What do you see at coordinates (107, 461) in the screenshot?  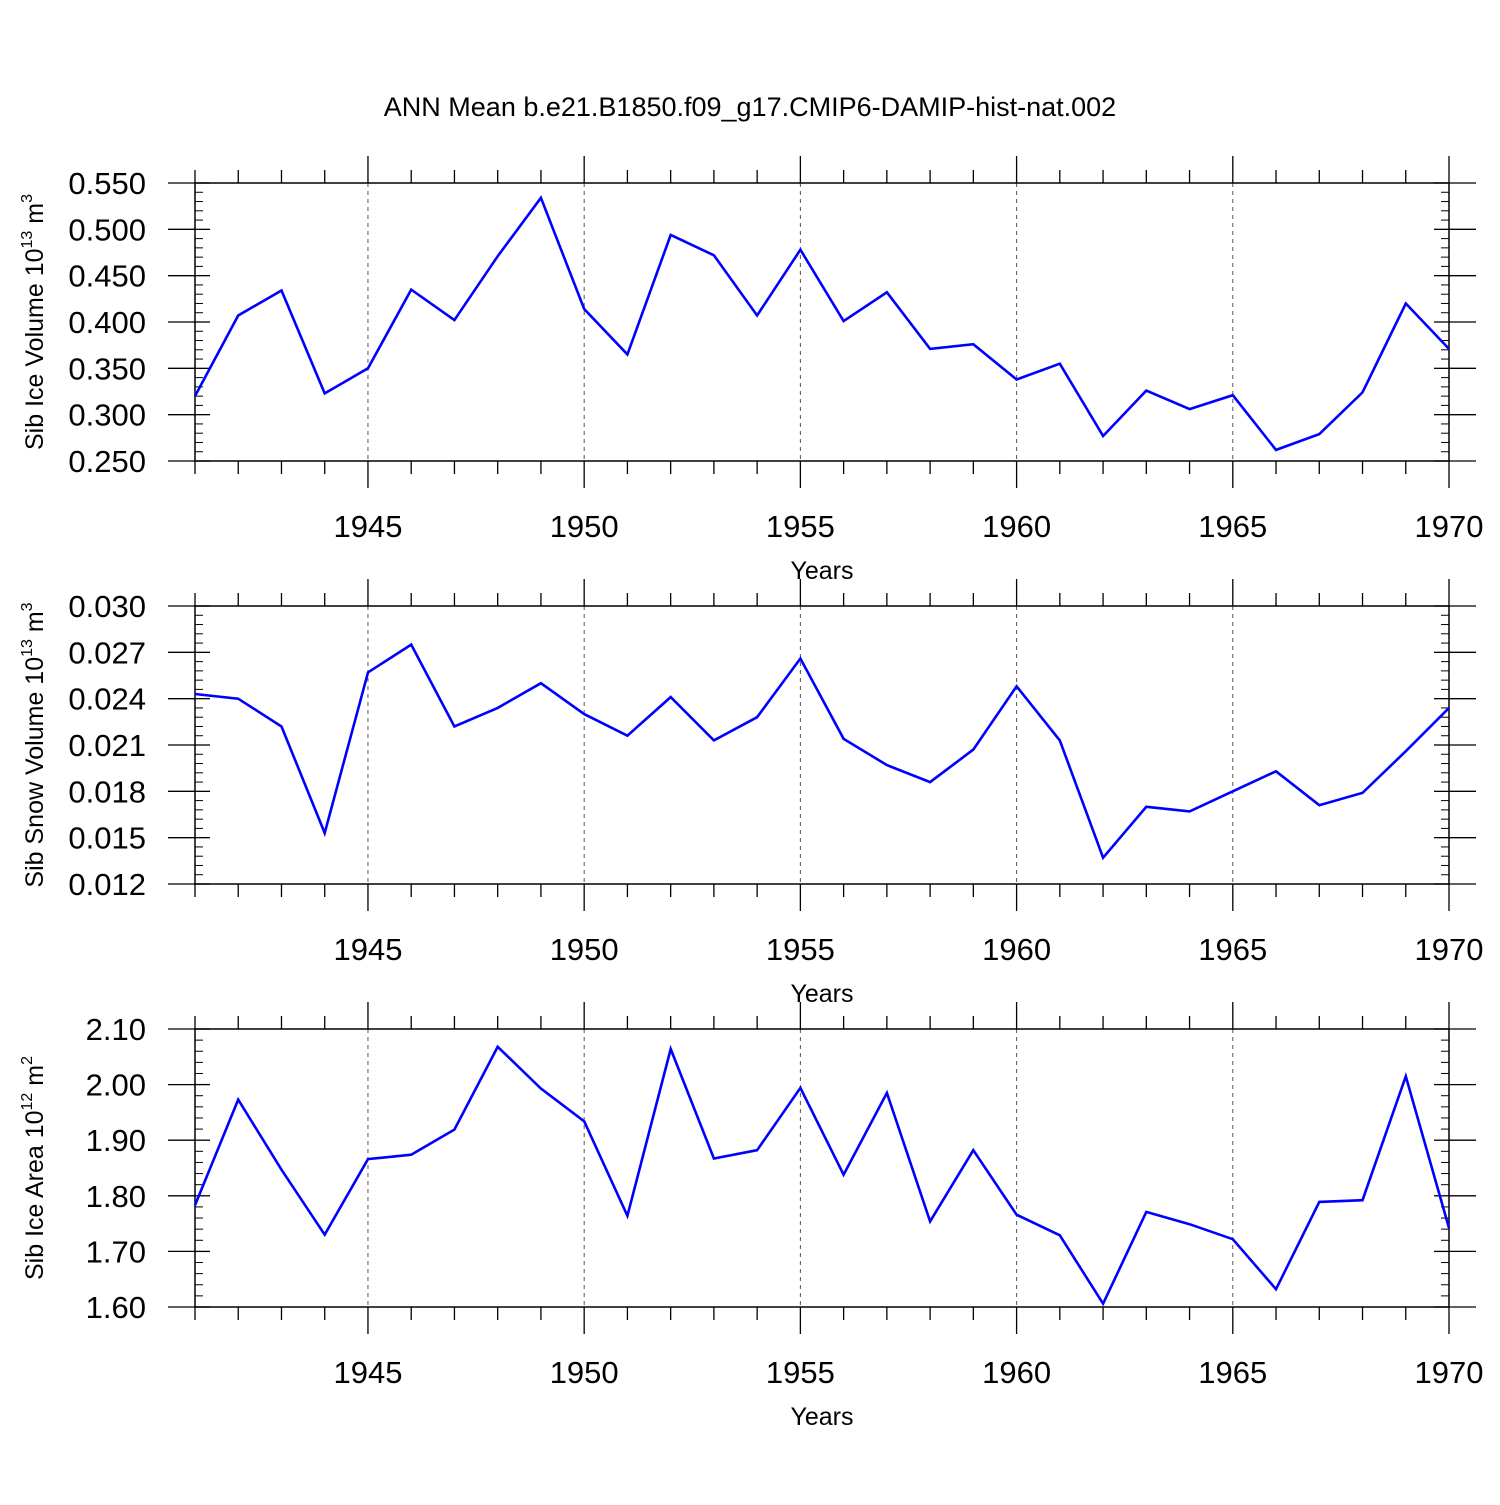 I see `y-tick-label: 0.250` at bounding box center [107, 461].